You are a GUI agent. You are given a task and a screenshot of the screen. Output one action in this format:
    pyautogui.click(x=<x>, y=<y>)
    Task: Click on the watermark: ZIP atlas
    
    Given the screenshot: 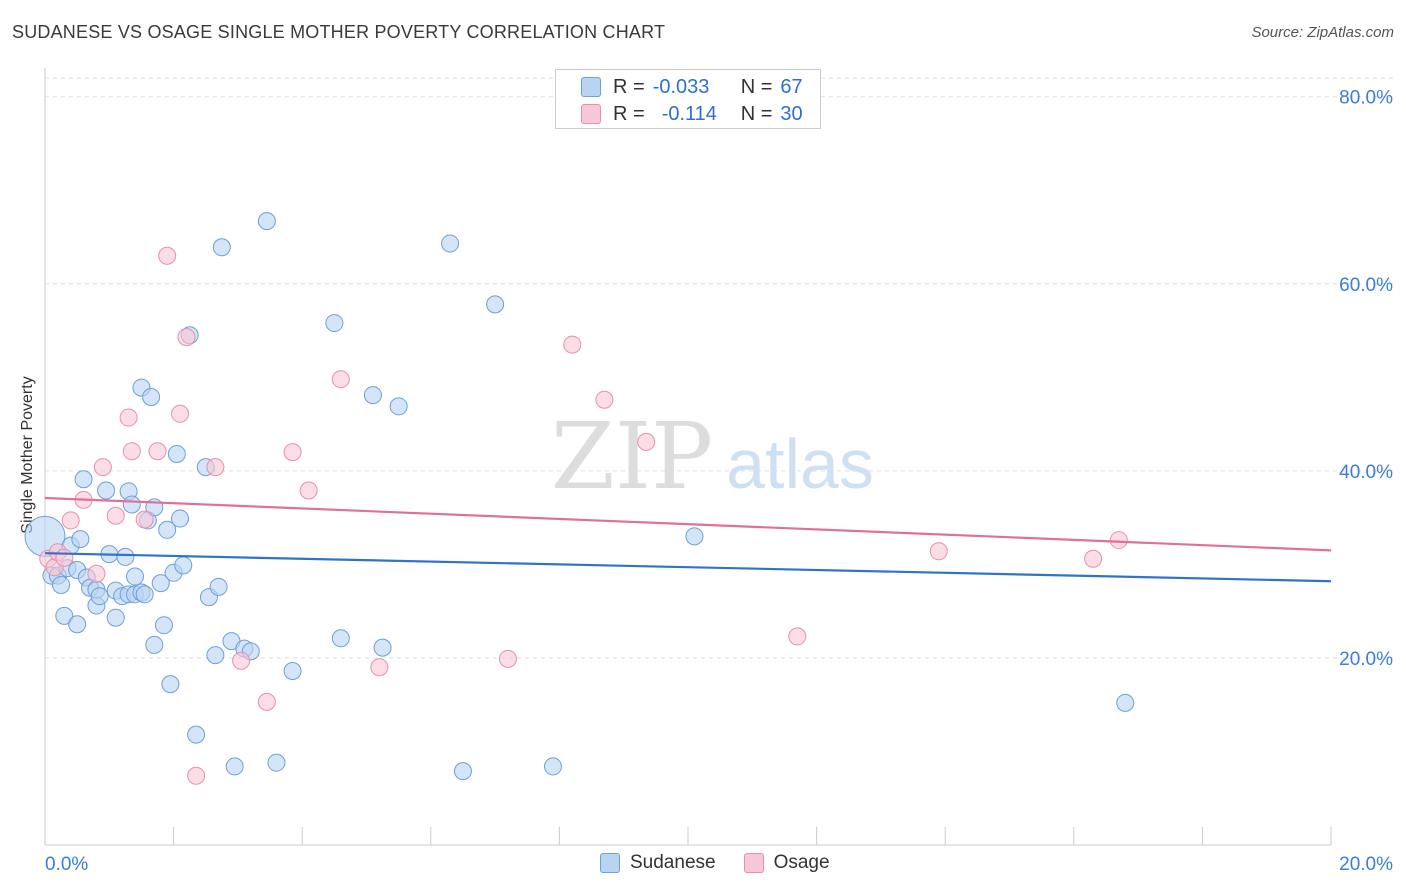 What is the action you would take?
    pyautogui.click(x=712, y=456)
    